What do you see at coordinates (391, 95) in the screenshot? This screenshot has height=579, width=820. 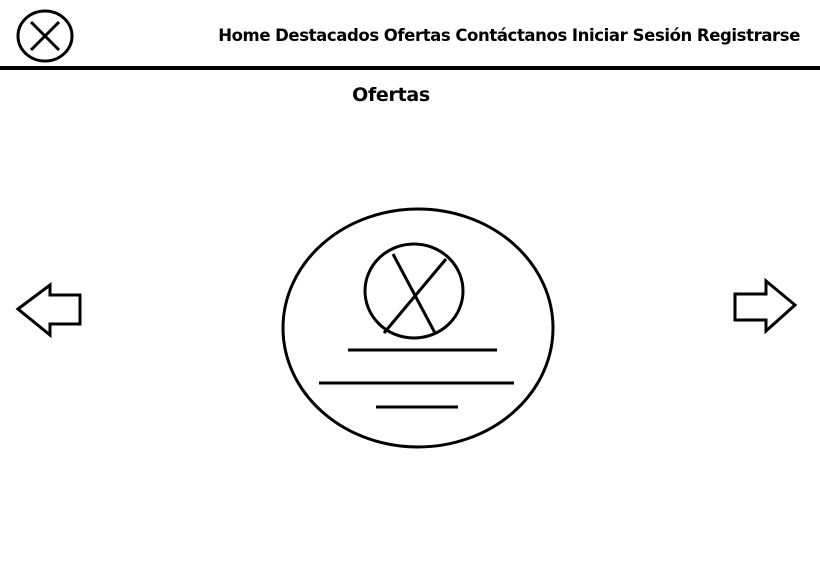 I see `page-title: Ofertas` at bounding box center [391, 95].